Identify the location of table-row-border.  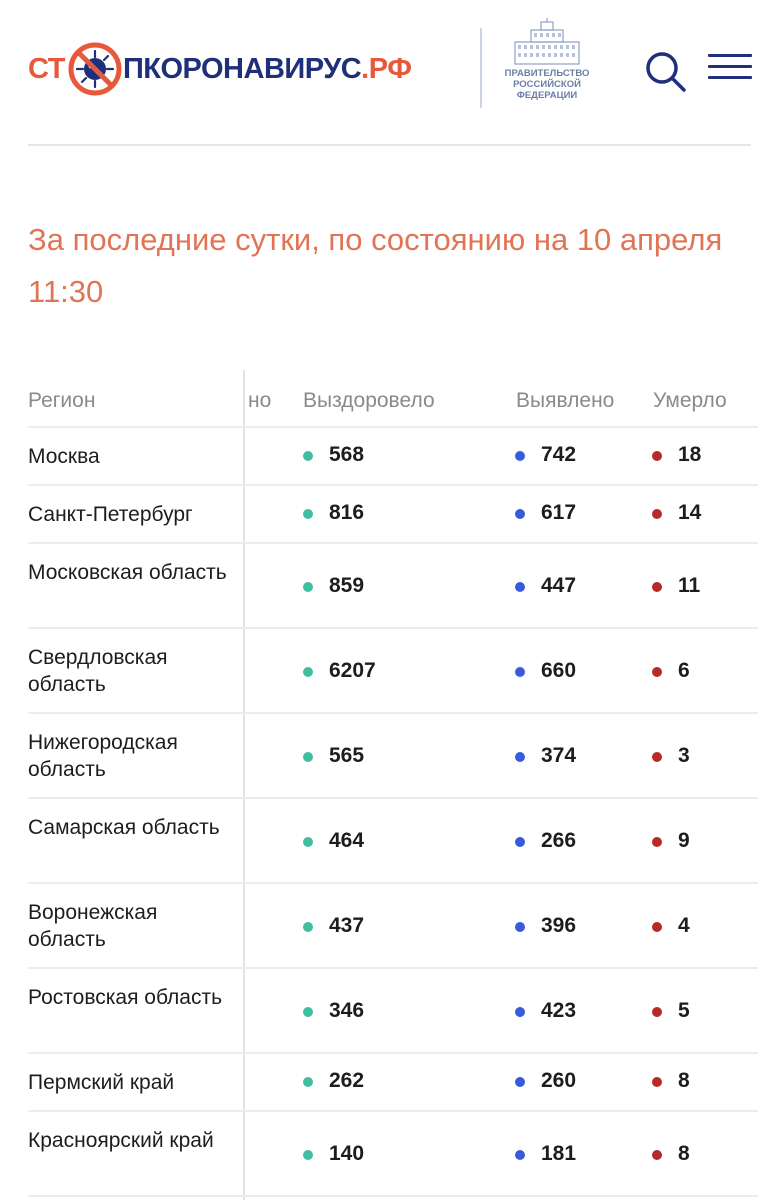
(393, 1198).